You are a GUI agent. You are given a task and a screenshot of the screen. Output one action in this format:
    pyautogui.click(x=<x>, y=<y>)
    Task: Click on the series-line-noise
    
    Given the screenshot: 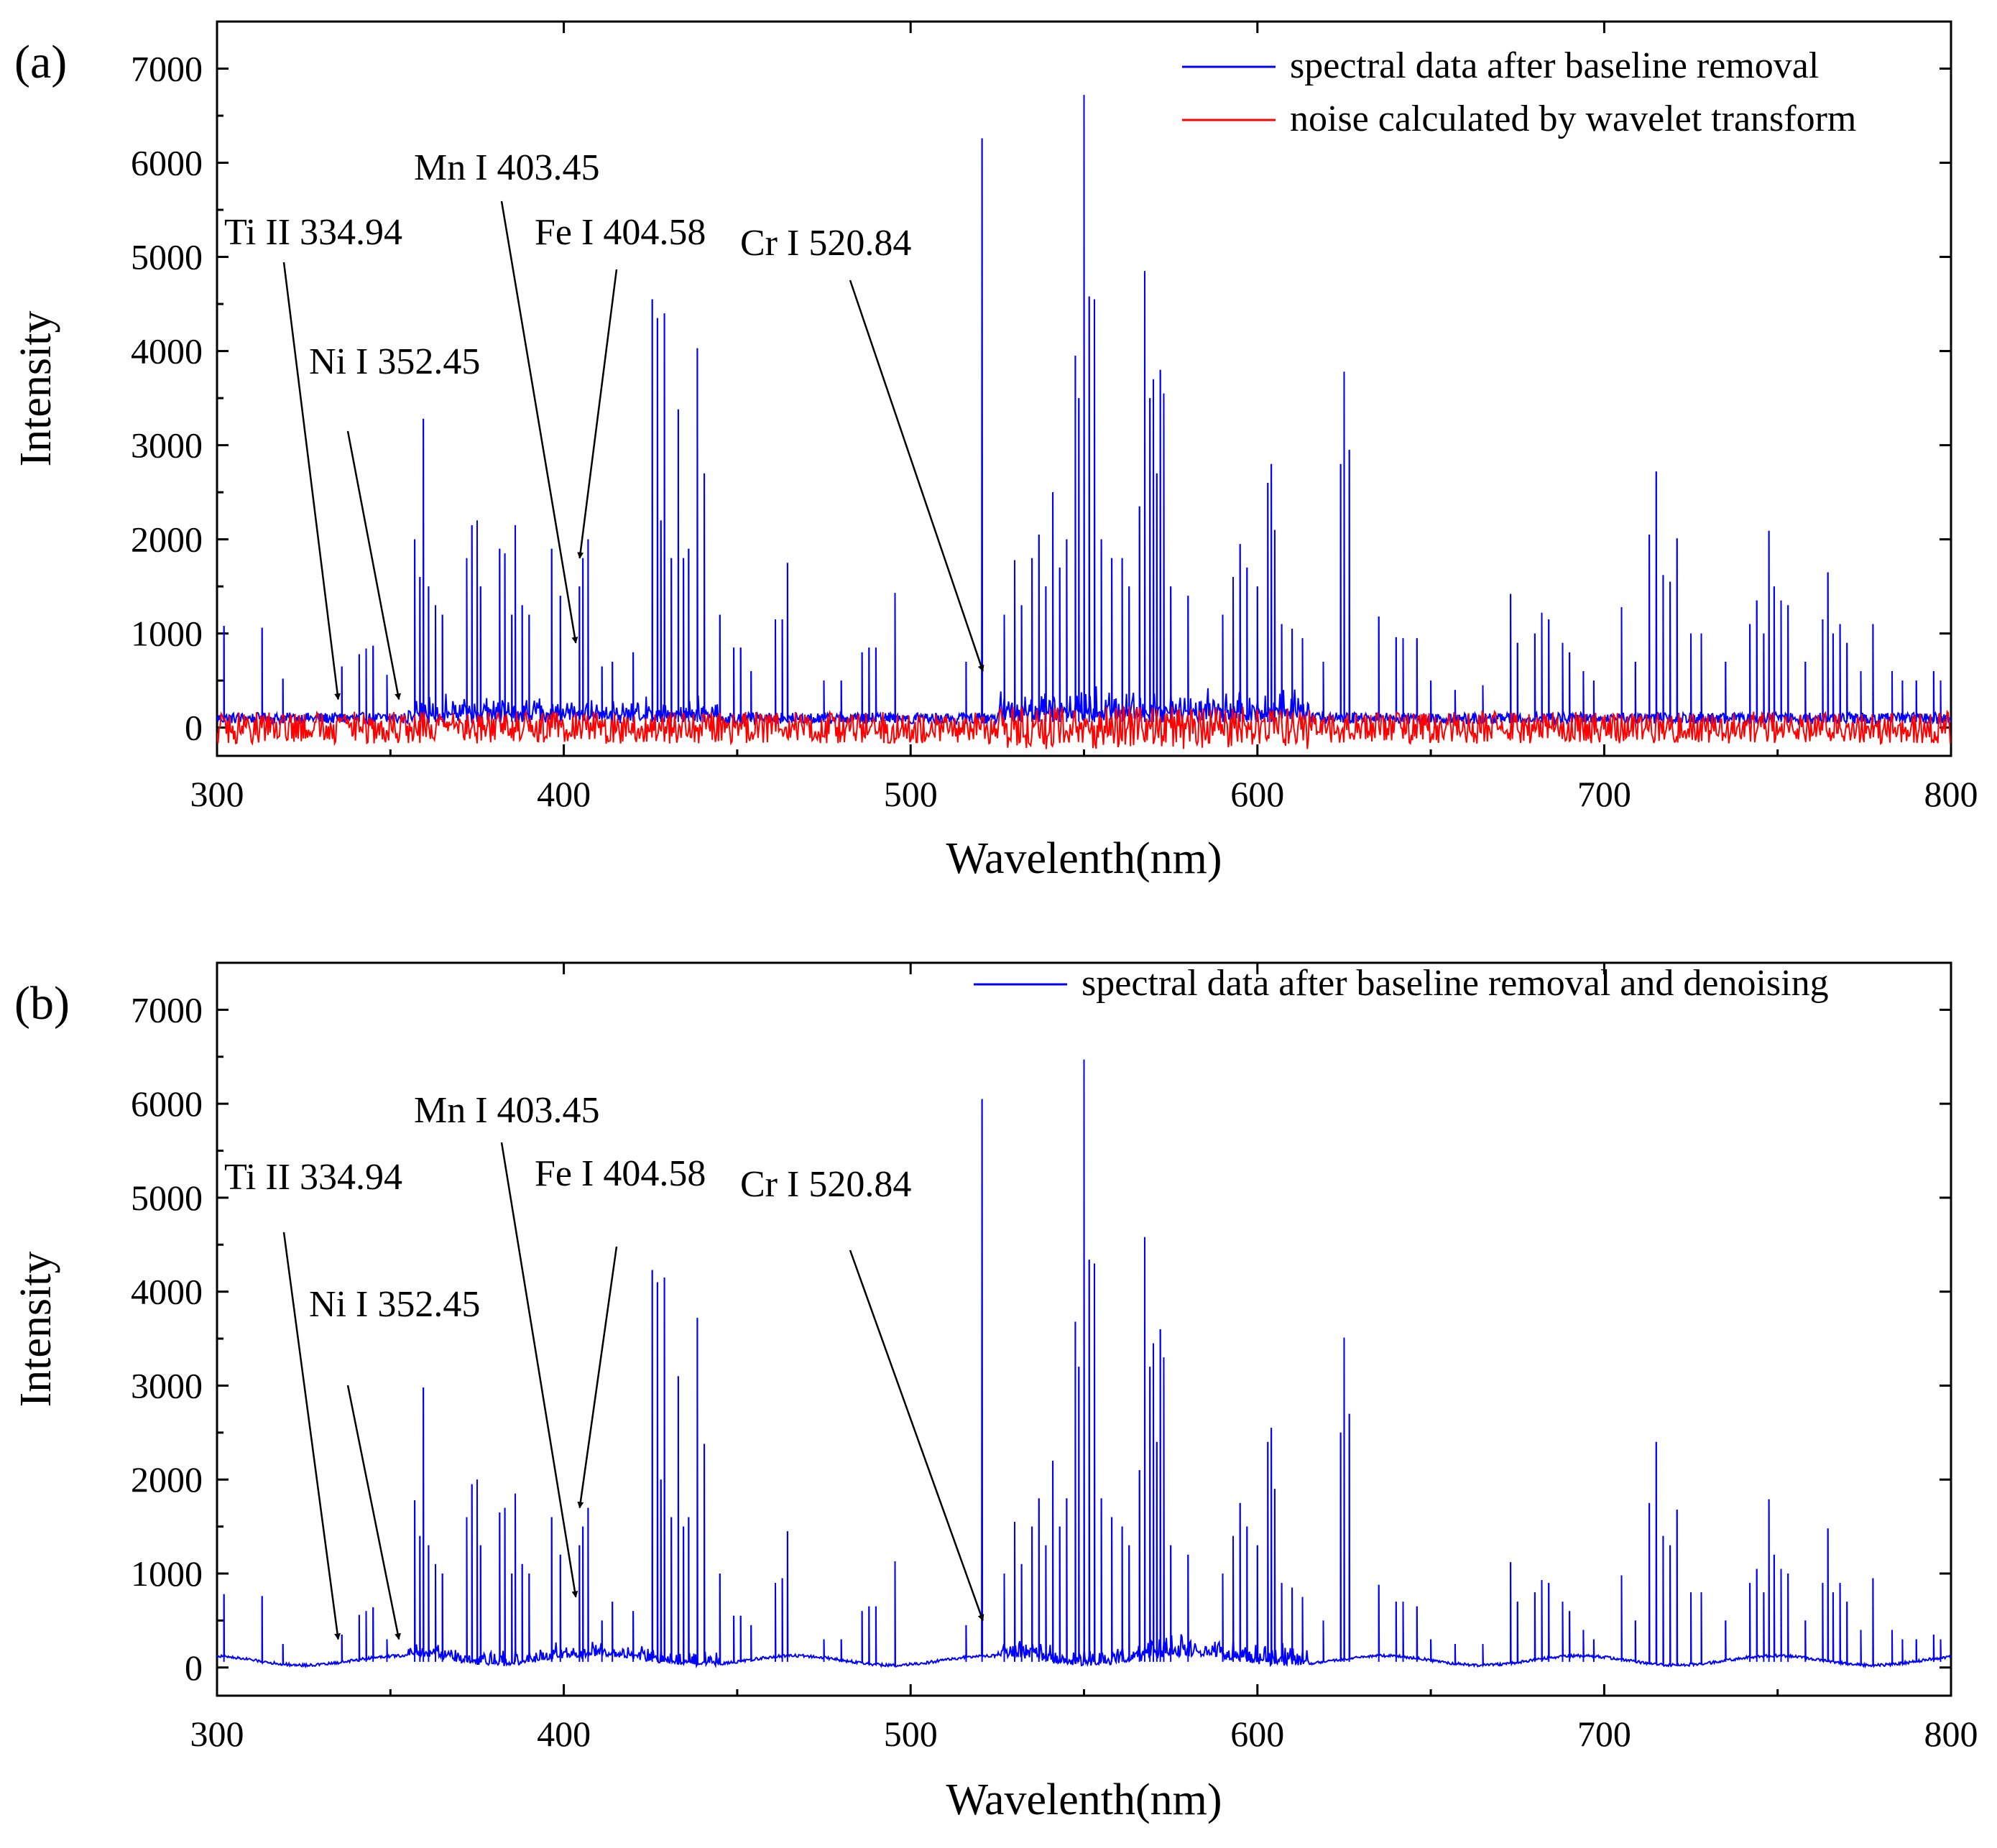 What is the action you would take?
    pyautogui.click(x=1084, y=727)
    